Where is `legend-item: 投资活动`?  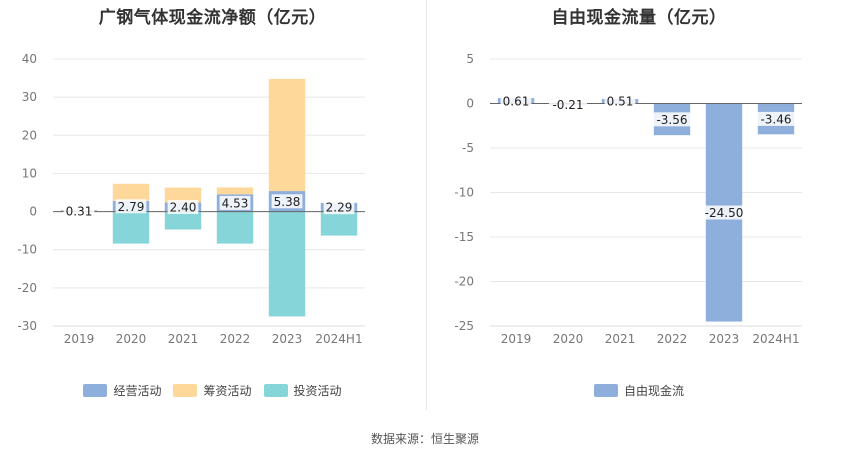
legend-item: 投资活动 is located at coordinates (302, 390).